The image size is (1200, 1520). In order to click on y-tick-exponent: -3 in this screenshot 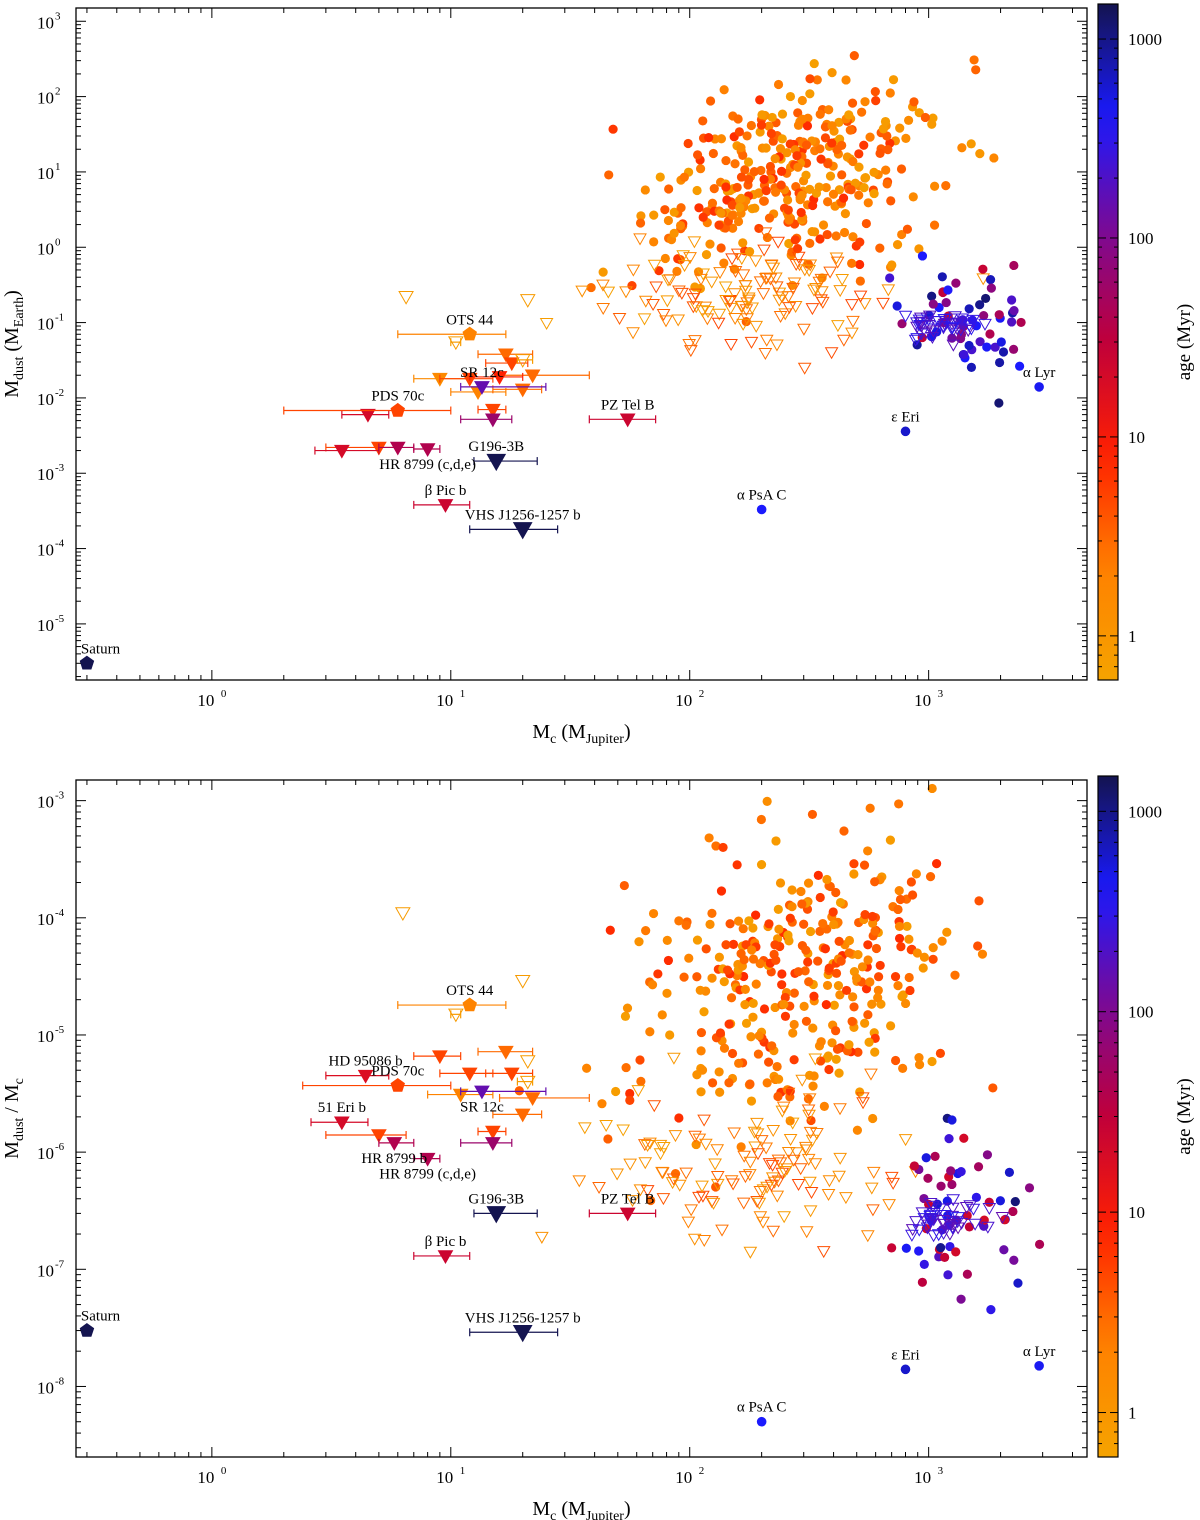, I will do `click(60, 468)`.